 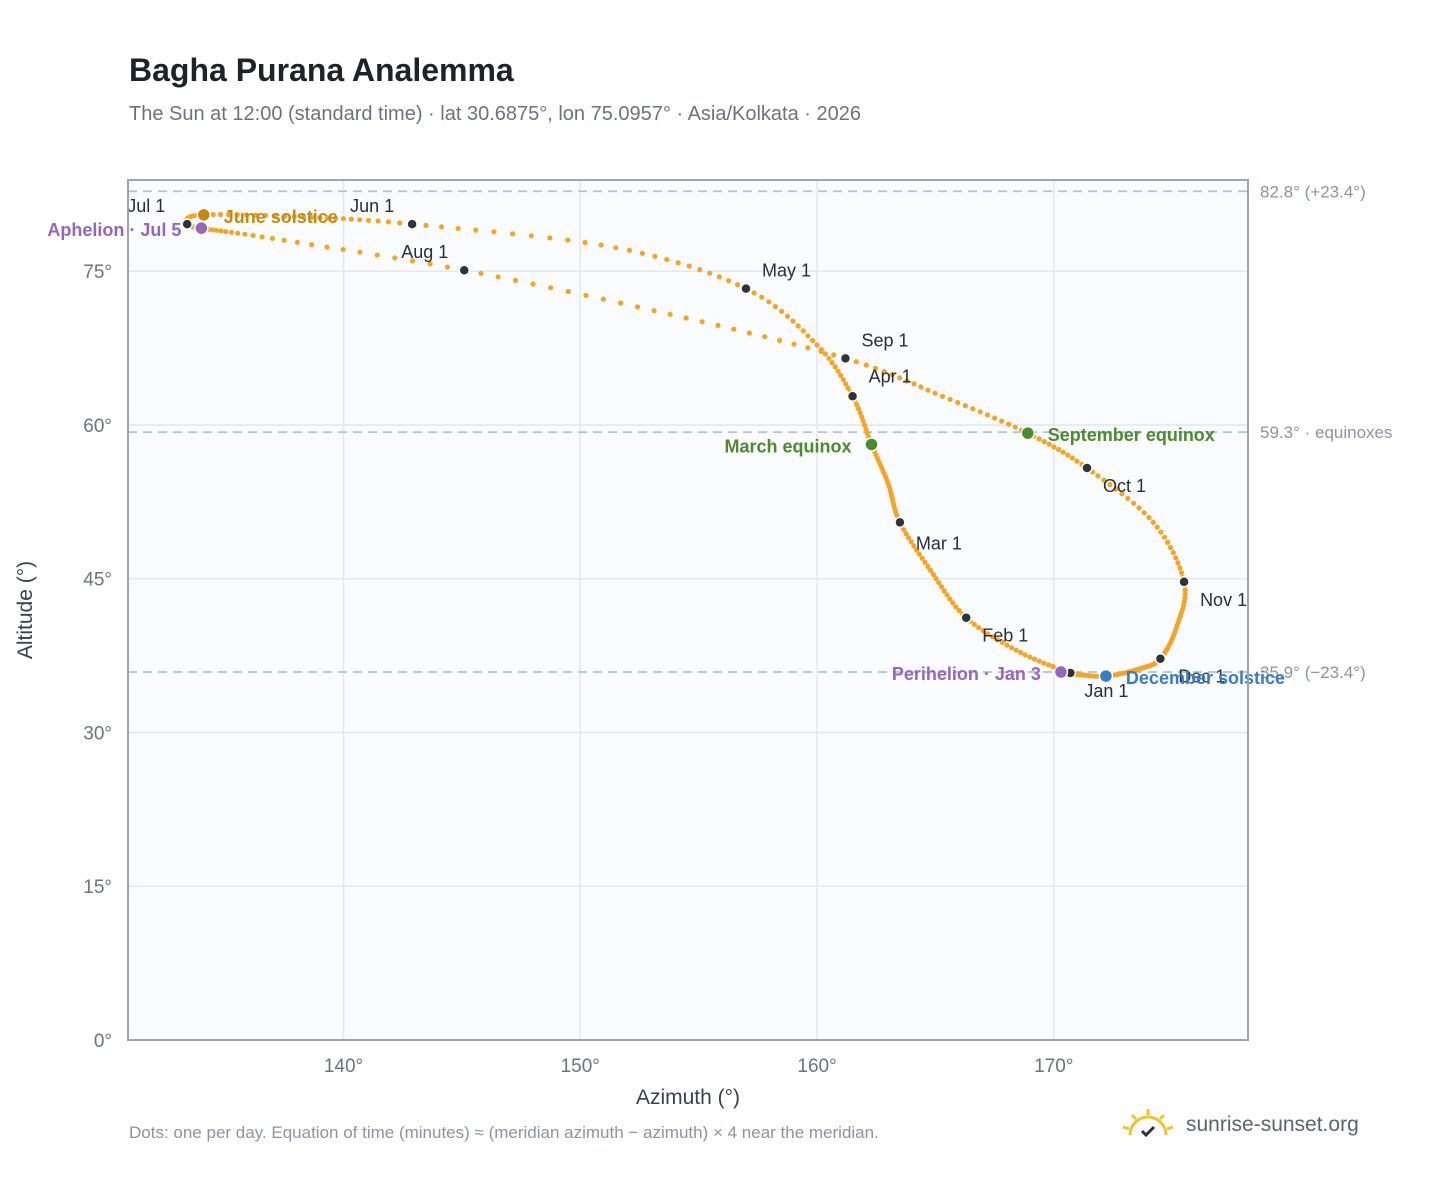 What do you see at coordinates (25, 610) in the screenshot?
I see `y-axis-label: Altitude (°)` at bounding box center [25, 610].